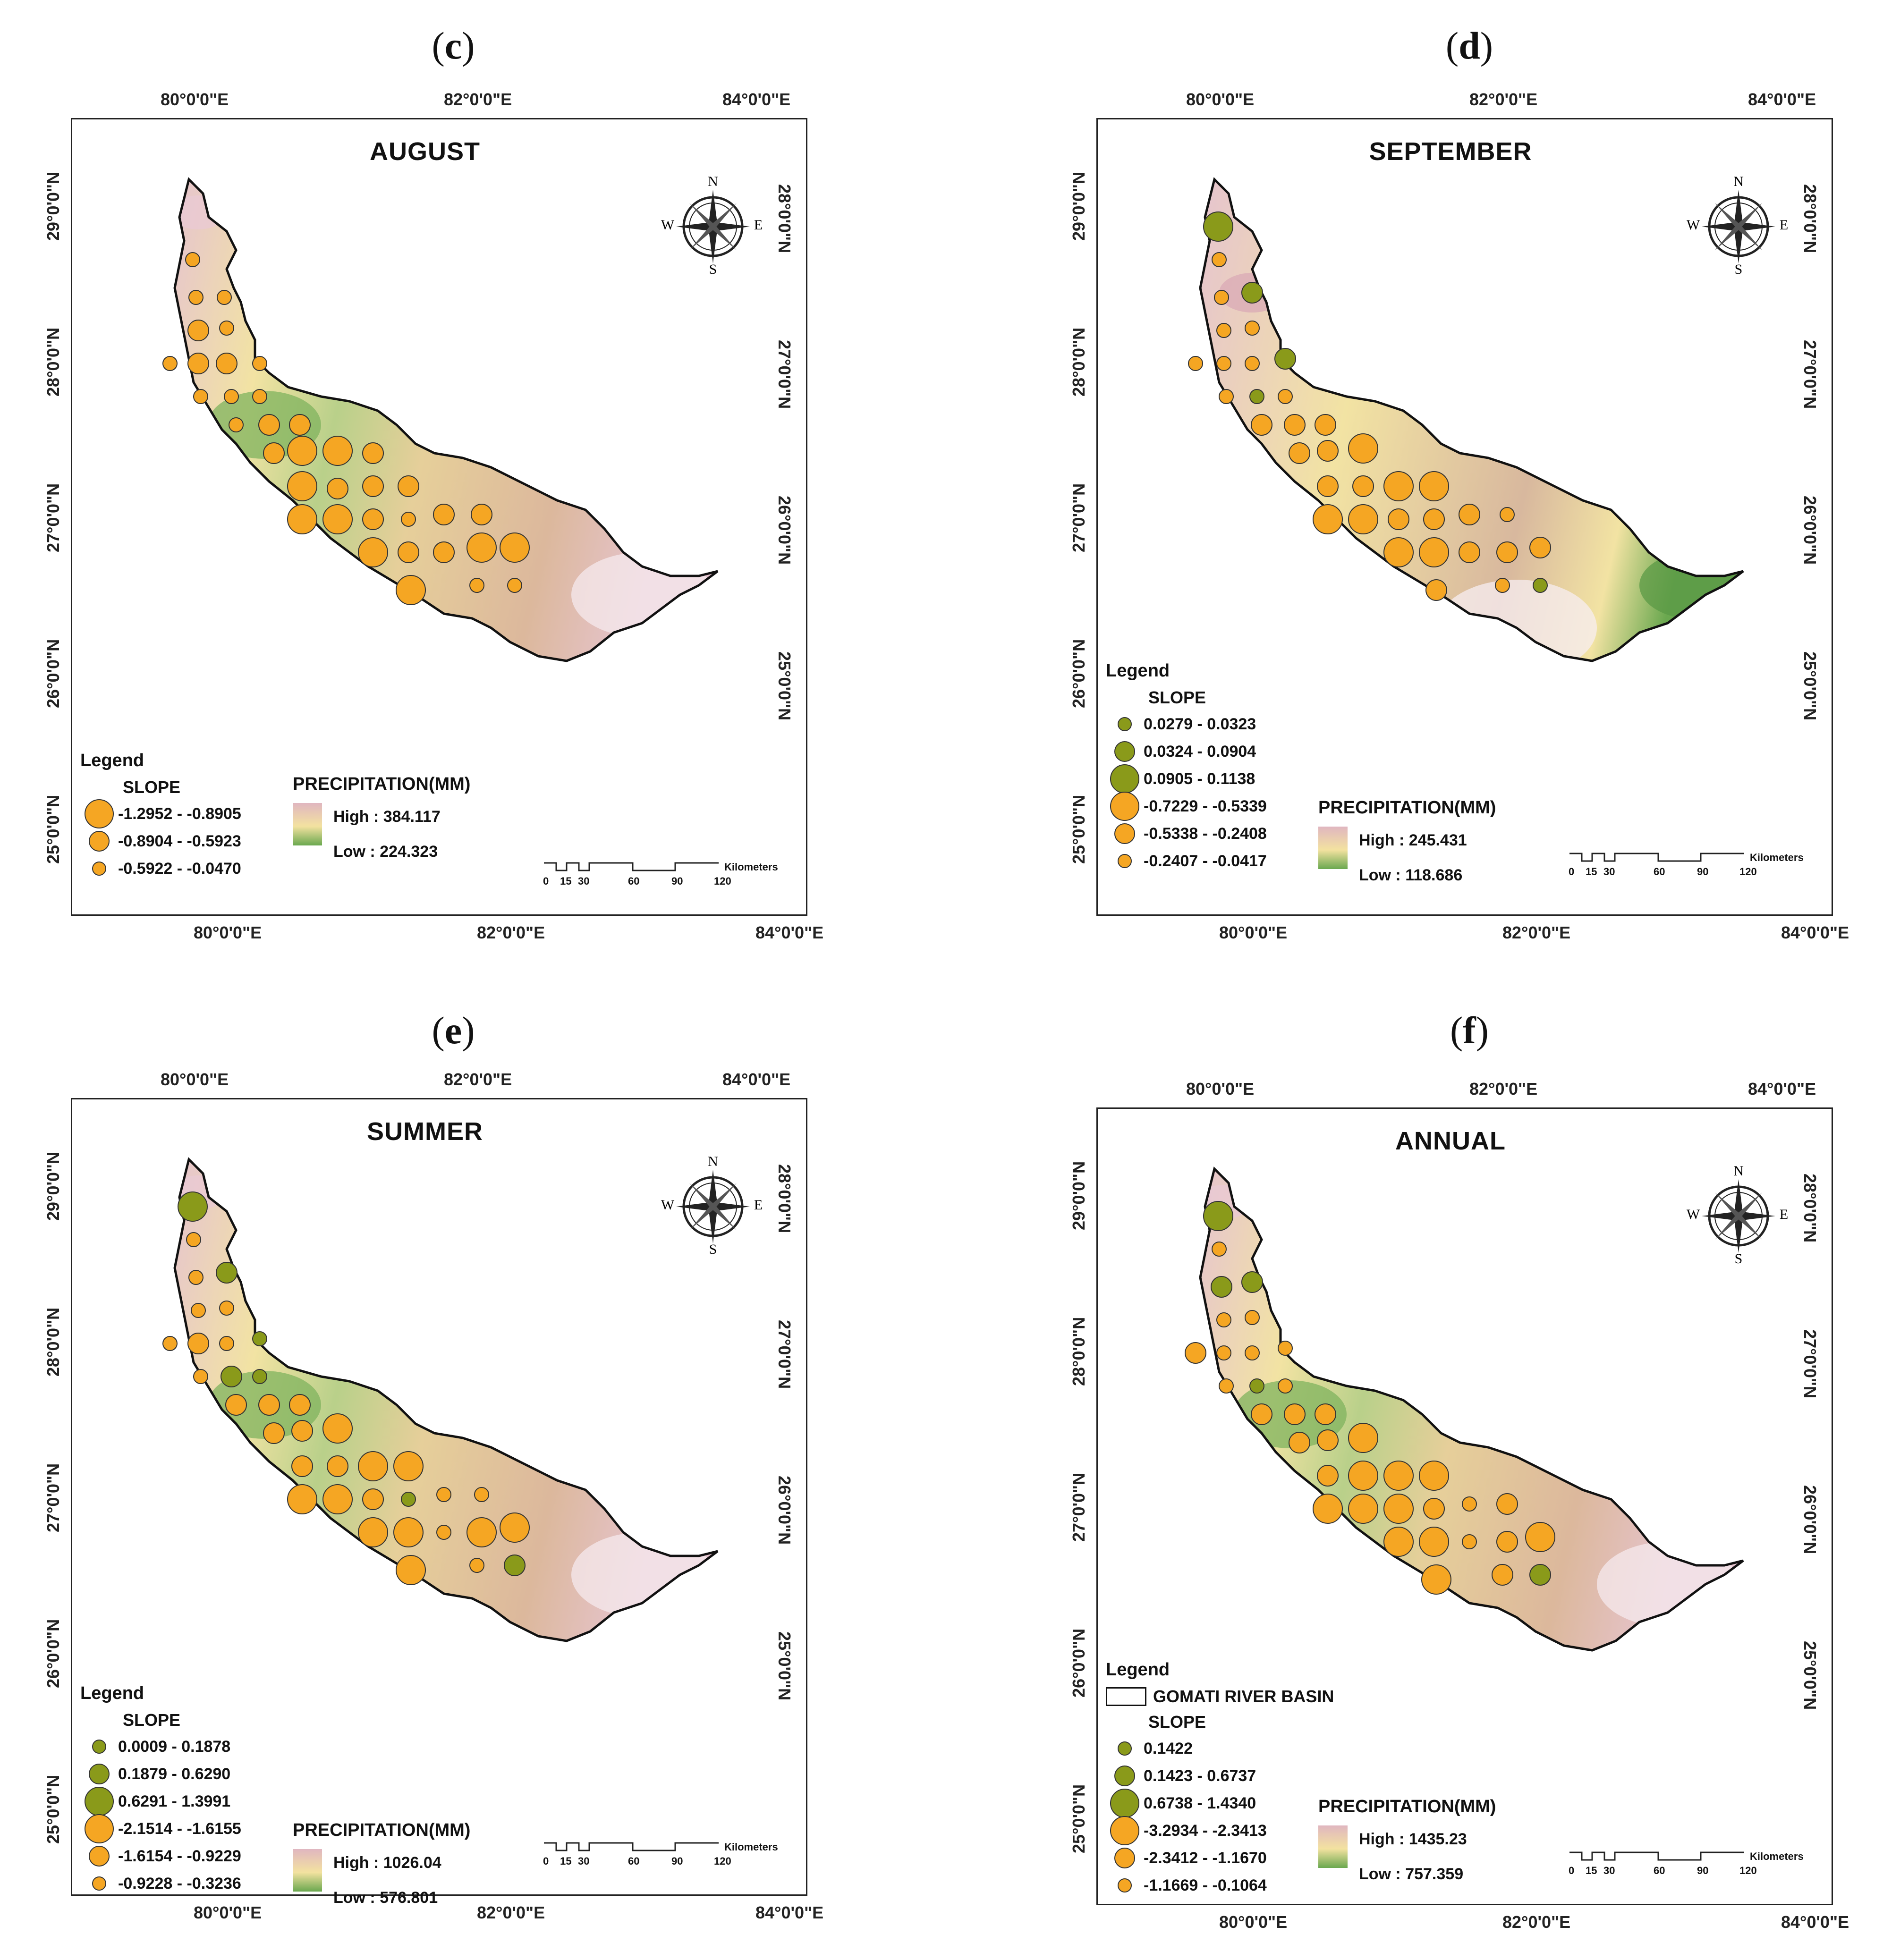  Describe the element at coordinates (1186, 724) in the screenshot. I see `slope-class-row: 0.0279 - 0.0323` at that location.